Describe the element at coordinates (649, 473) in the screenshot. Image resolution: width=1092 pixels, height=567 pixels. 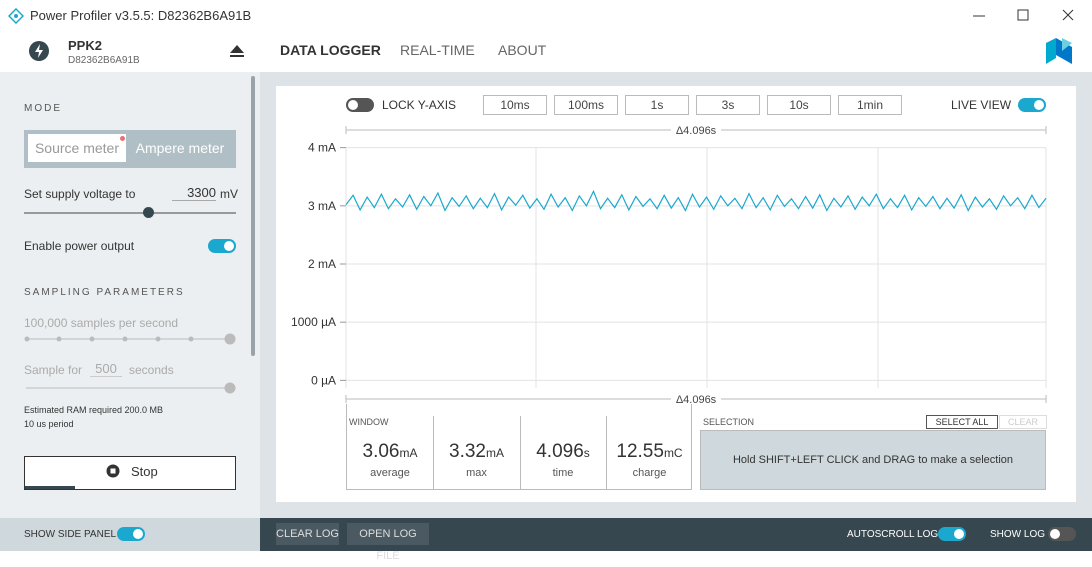
I see `stat-label: charge` at that location.